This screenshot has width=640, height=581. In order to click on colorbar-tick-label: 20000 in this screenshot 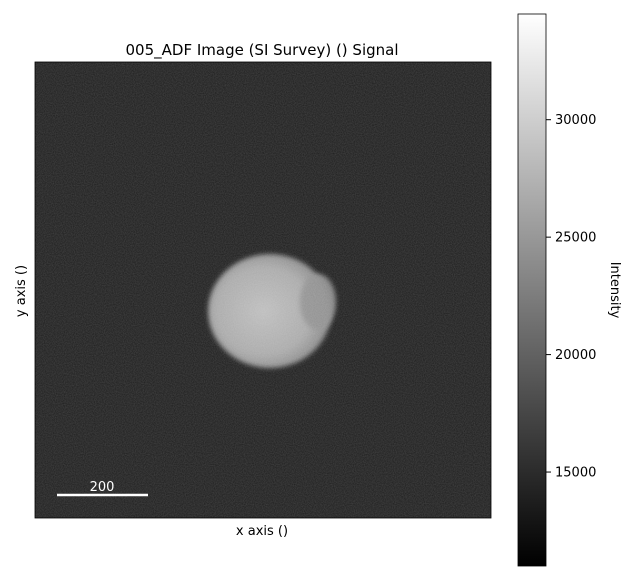, I will do `click(575, 355)`.